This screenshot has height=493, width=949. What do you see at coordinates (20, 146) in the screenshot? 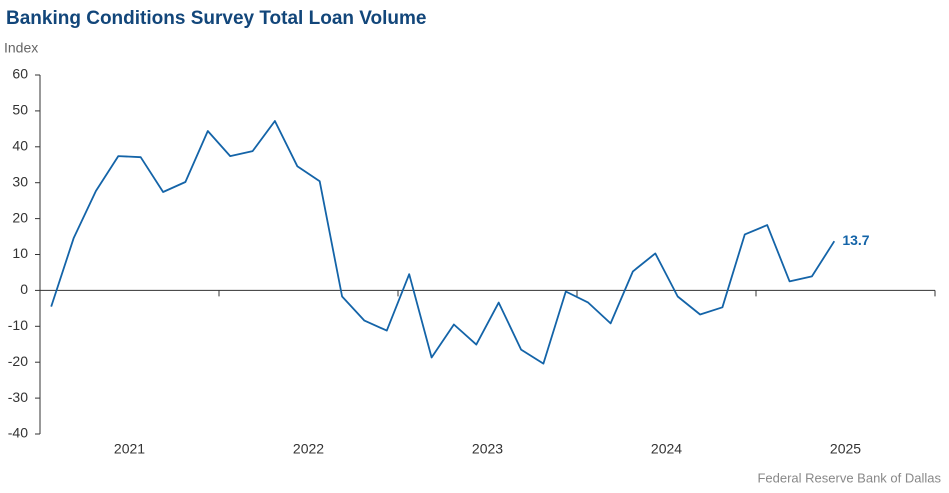
I see `y-tick-label: 40` at bounding box center [20, 146].